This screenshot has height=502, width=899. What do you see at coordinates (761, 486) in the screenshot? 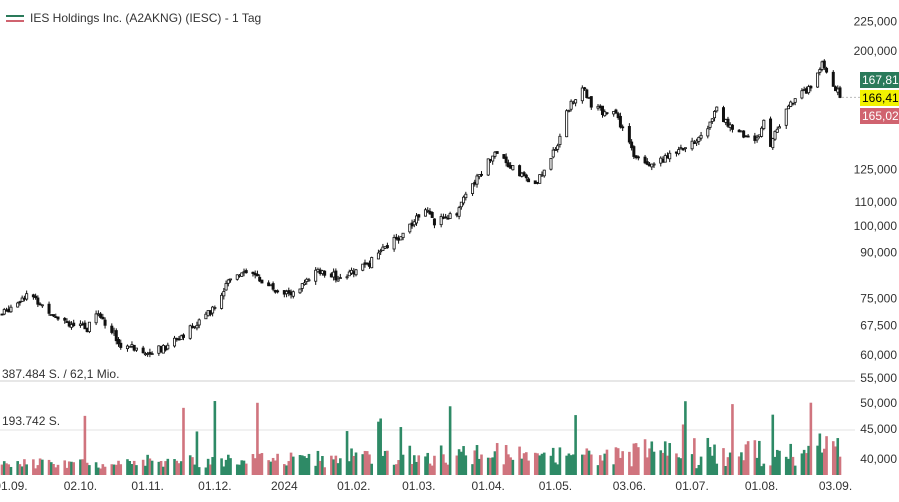
I see `x-tick-label: 01.08.` at bounding box center [761, 486].